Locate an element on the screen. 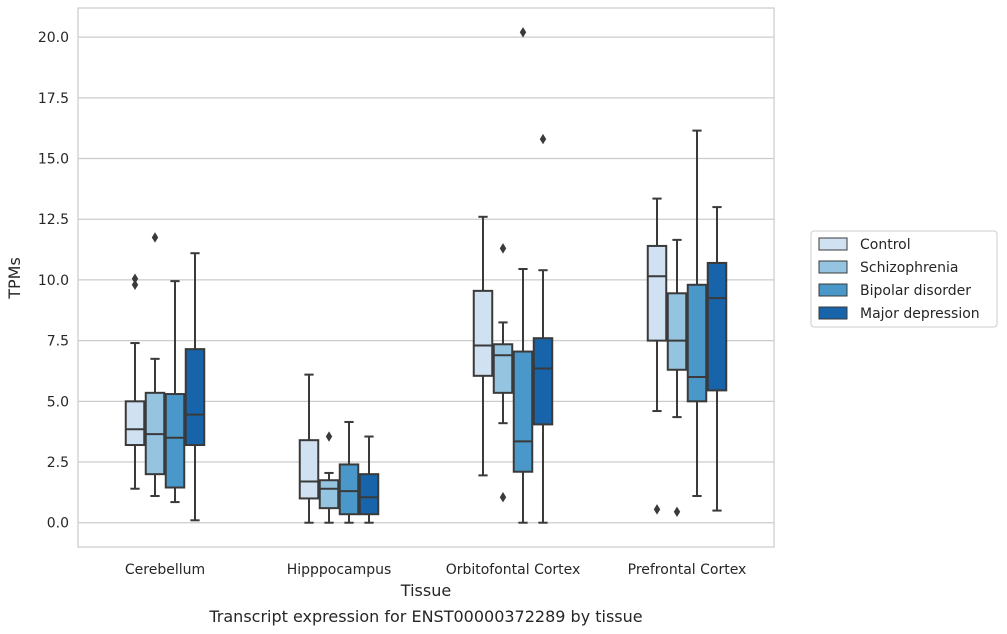 The image size is (1007, 634). y-axis-label: TPMs is located at coordinates (14, 278).